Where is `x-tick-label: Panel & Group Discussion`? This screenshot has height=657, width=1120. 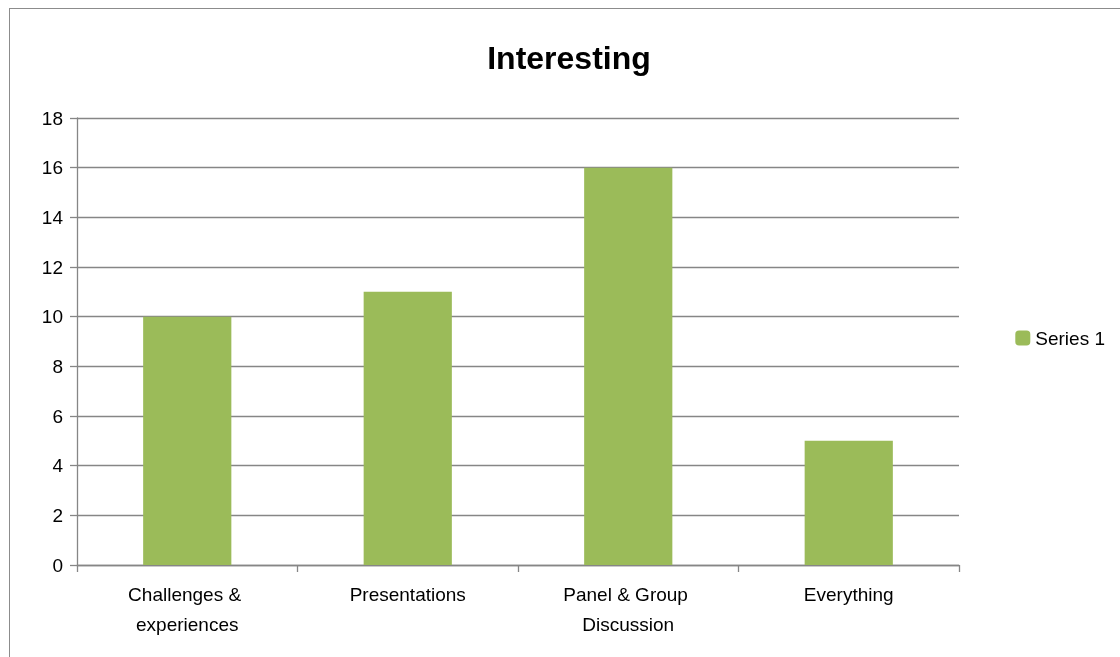 x-tick-label: Panel & Group Discussion is located at coordinates (628, 609).